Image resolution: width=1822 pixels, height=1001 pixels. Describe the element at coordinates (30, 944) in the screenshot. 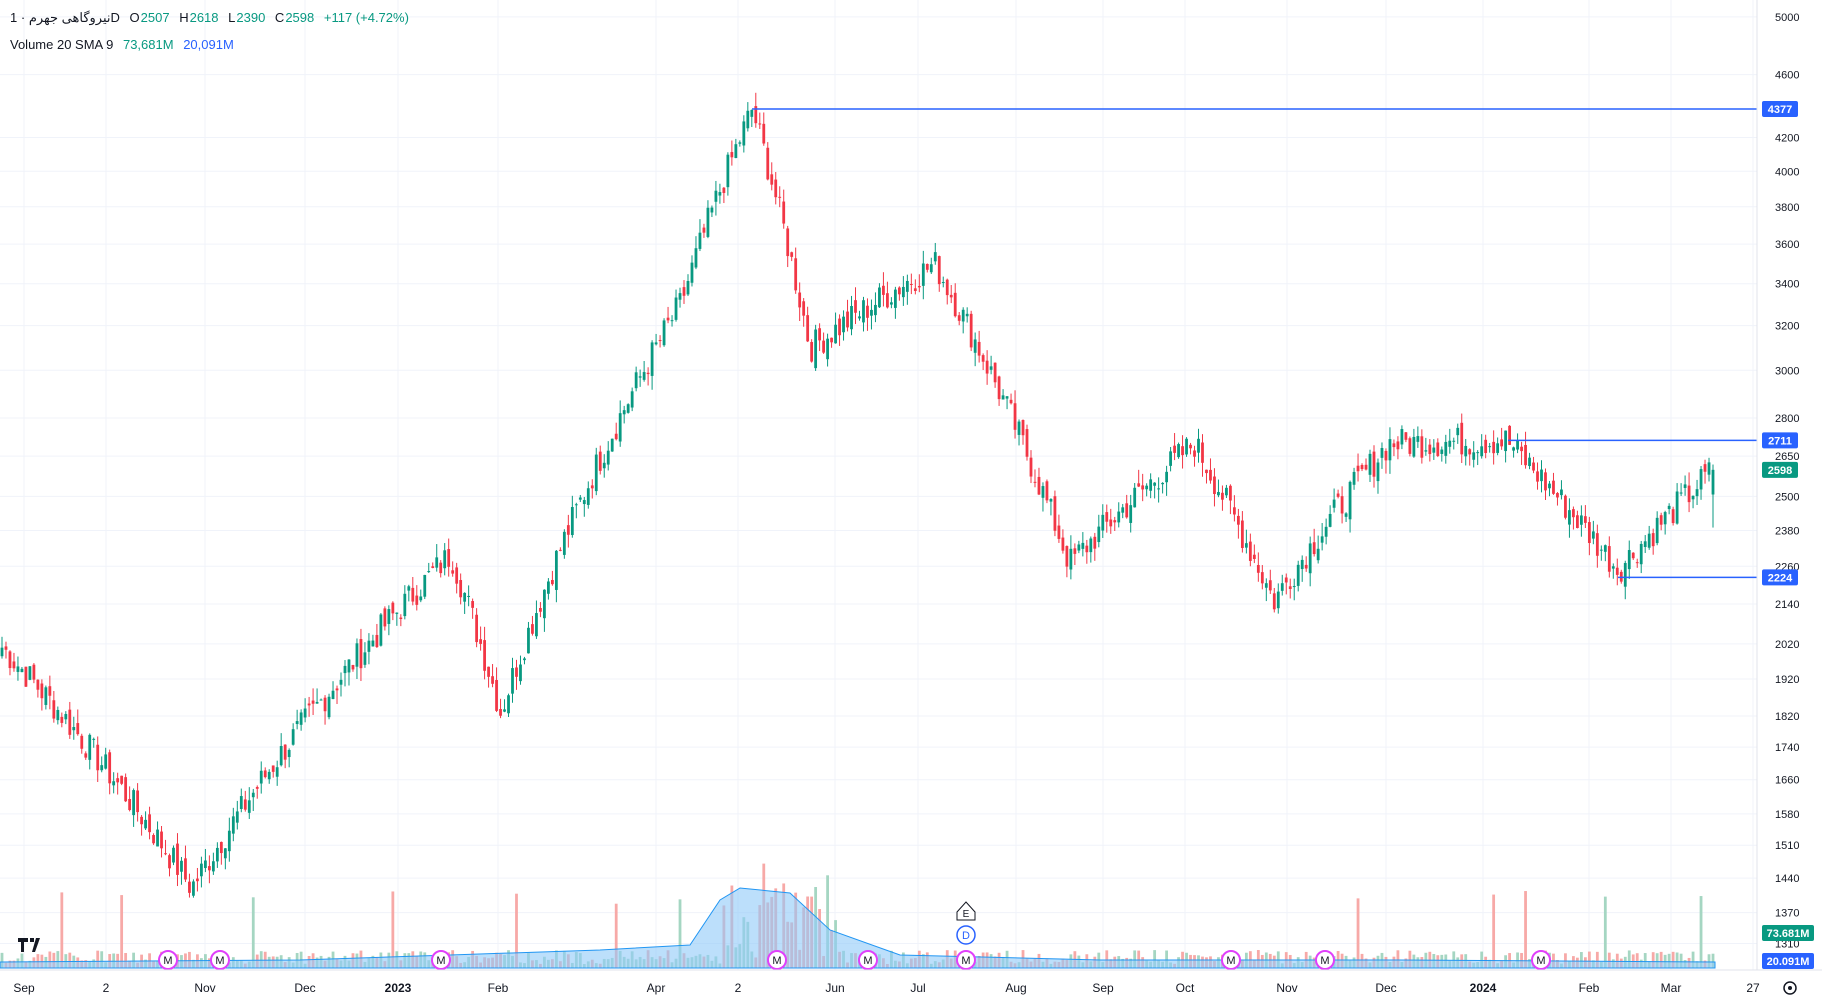

I see `tradingview-logo-icon` at that location.